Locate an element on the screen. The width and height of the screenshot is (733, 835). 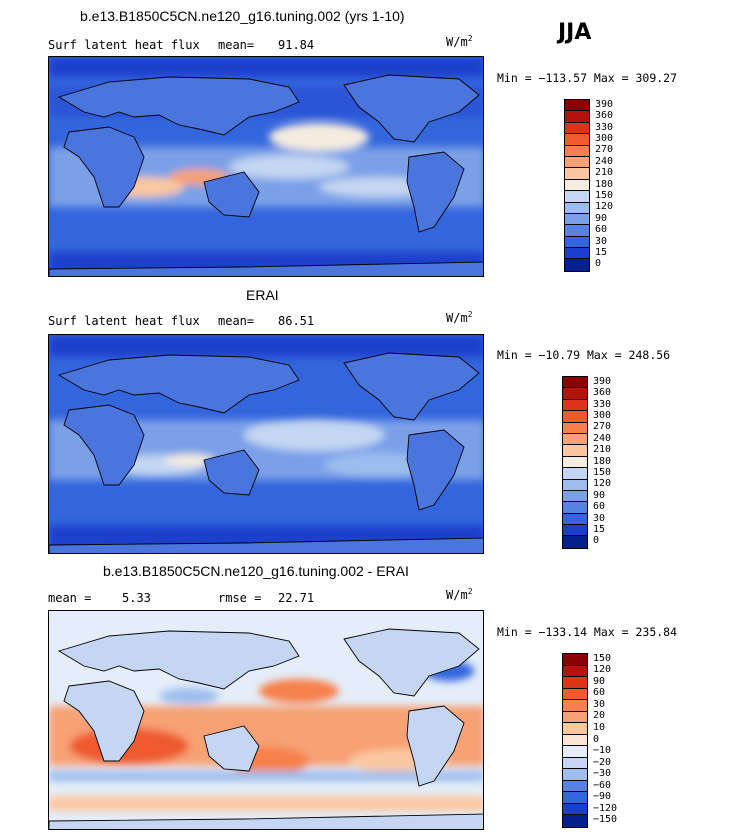
colorbar-tick-label: 20 is located at coordinates (599, 716).